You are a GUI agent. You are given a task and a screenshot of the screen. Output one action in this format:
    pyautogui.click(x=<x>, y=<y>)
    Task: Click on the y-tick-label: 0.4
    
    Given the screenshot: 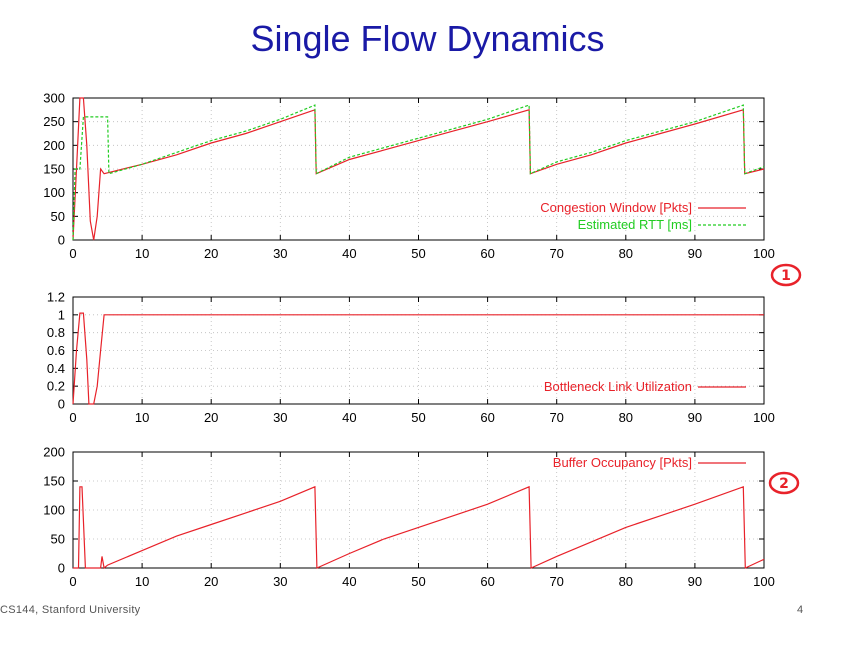 What is the action you would take?
    pyautogui.click(x=56, y=368)
    